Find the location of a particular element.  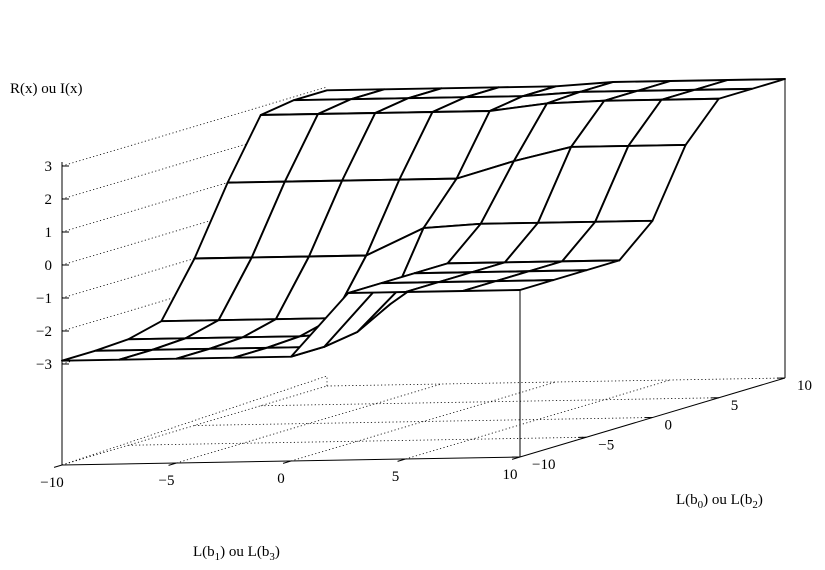

x-axis-label: L(b1) ou L(b3) is located at coordinates (236, 553).